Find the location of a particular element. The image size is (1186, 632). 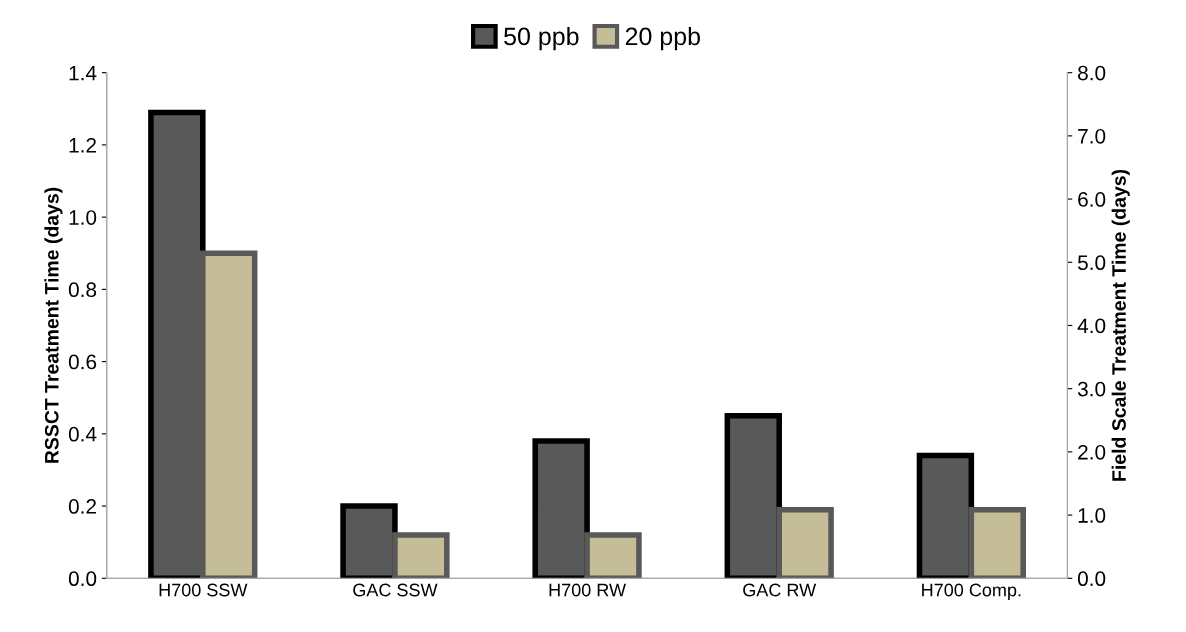

y-tick-label: 1.2 is located at coordinates (82, 145).